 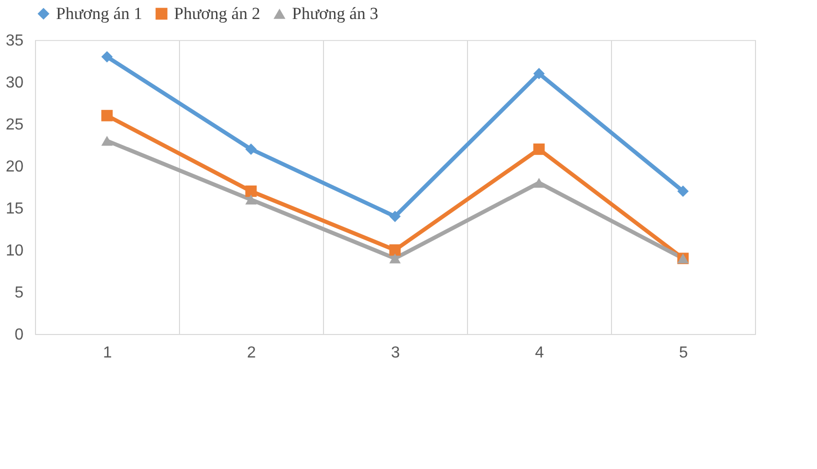 What do you see at coordinates (15, 125) in the screenshot?
I see `y-tick-label: 25` at bounding box center [15, 125].